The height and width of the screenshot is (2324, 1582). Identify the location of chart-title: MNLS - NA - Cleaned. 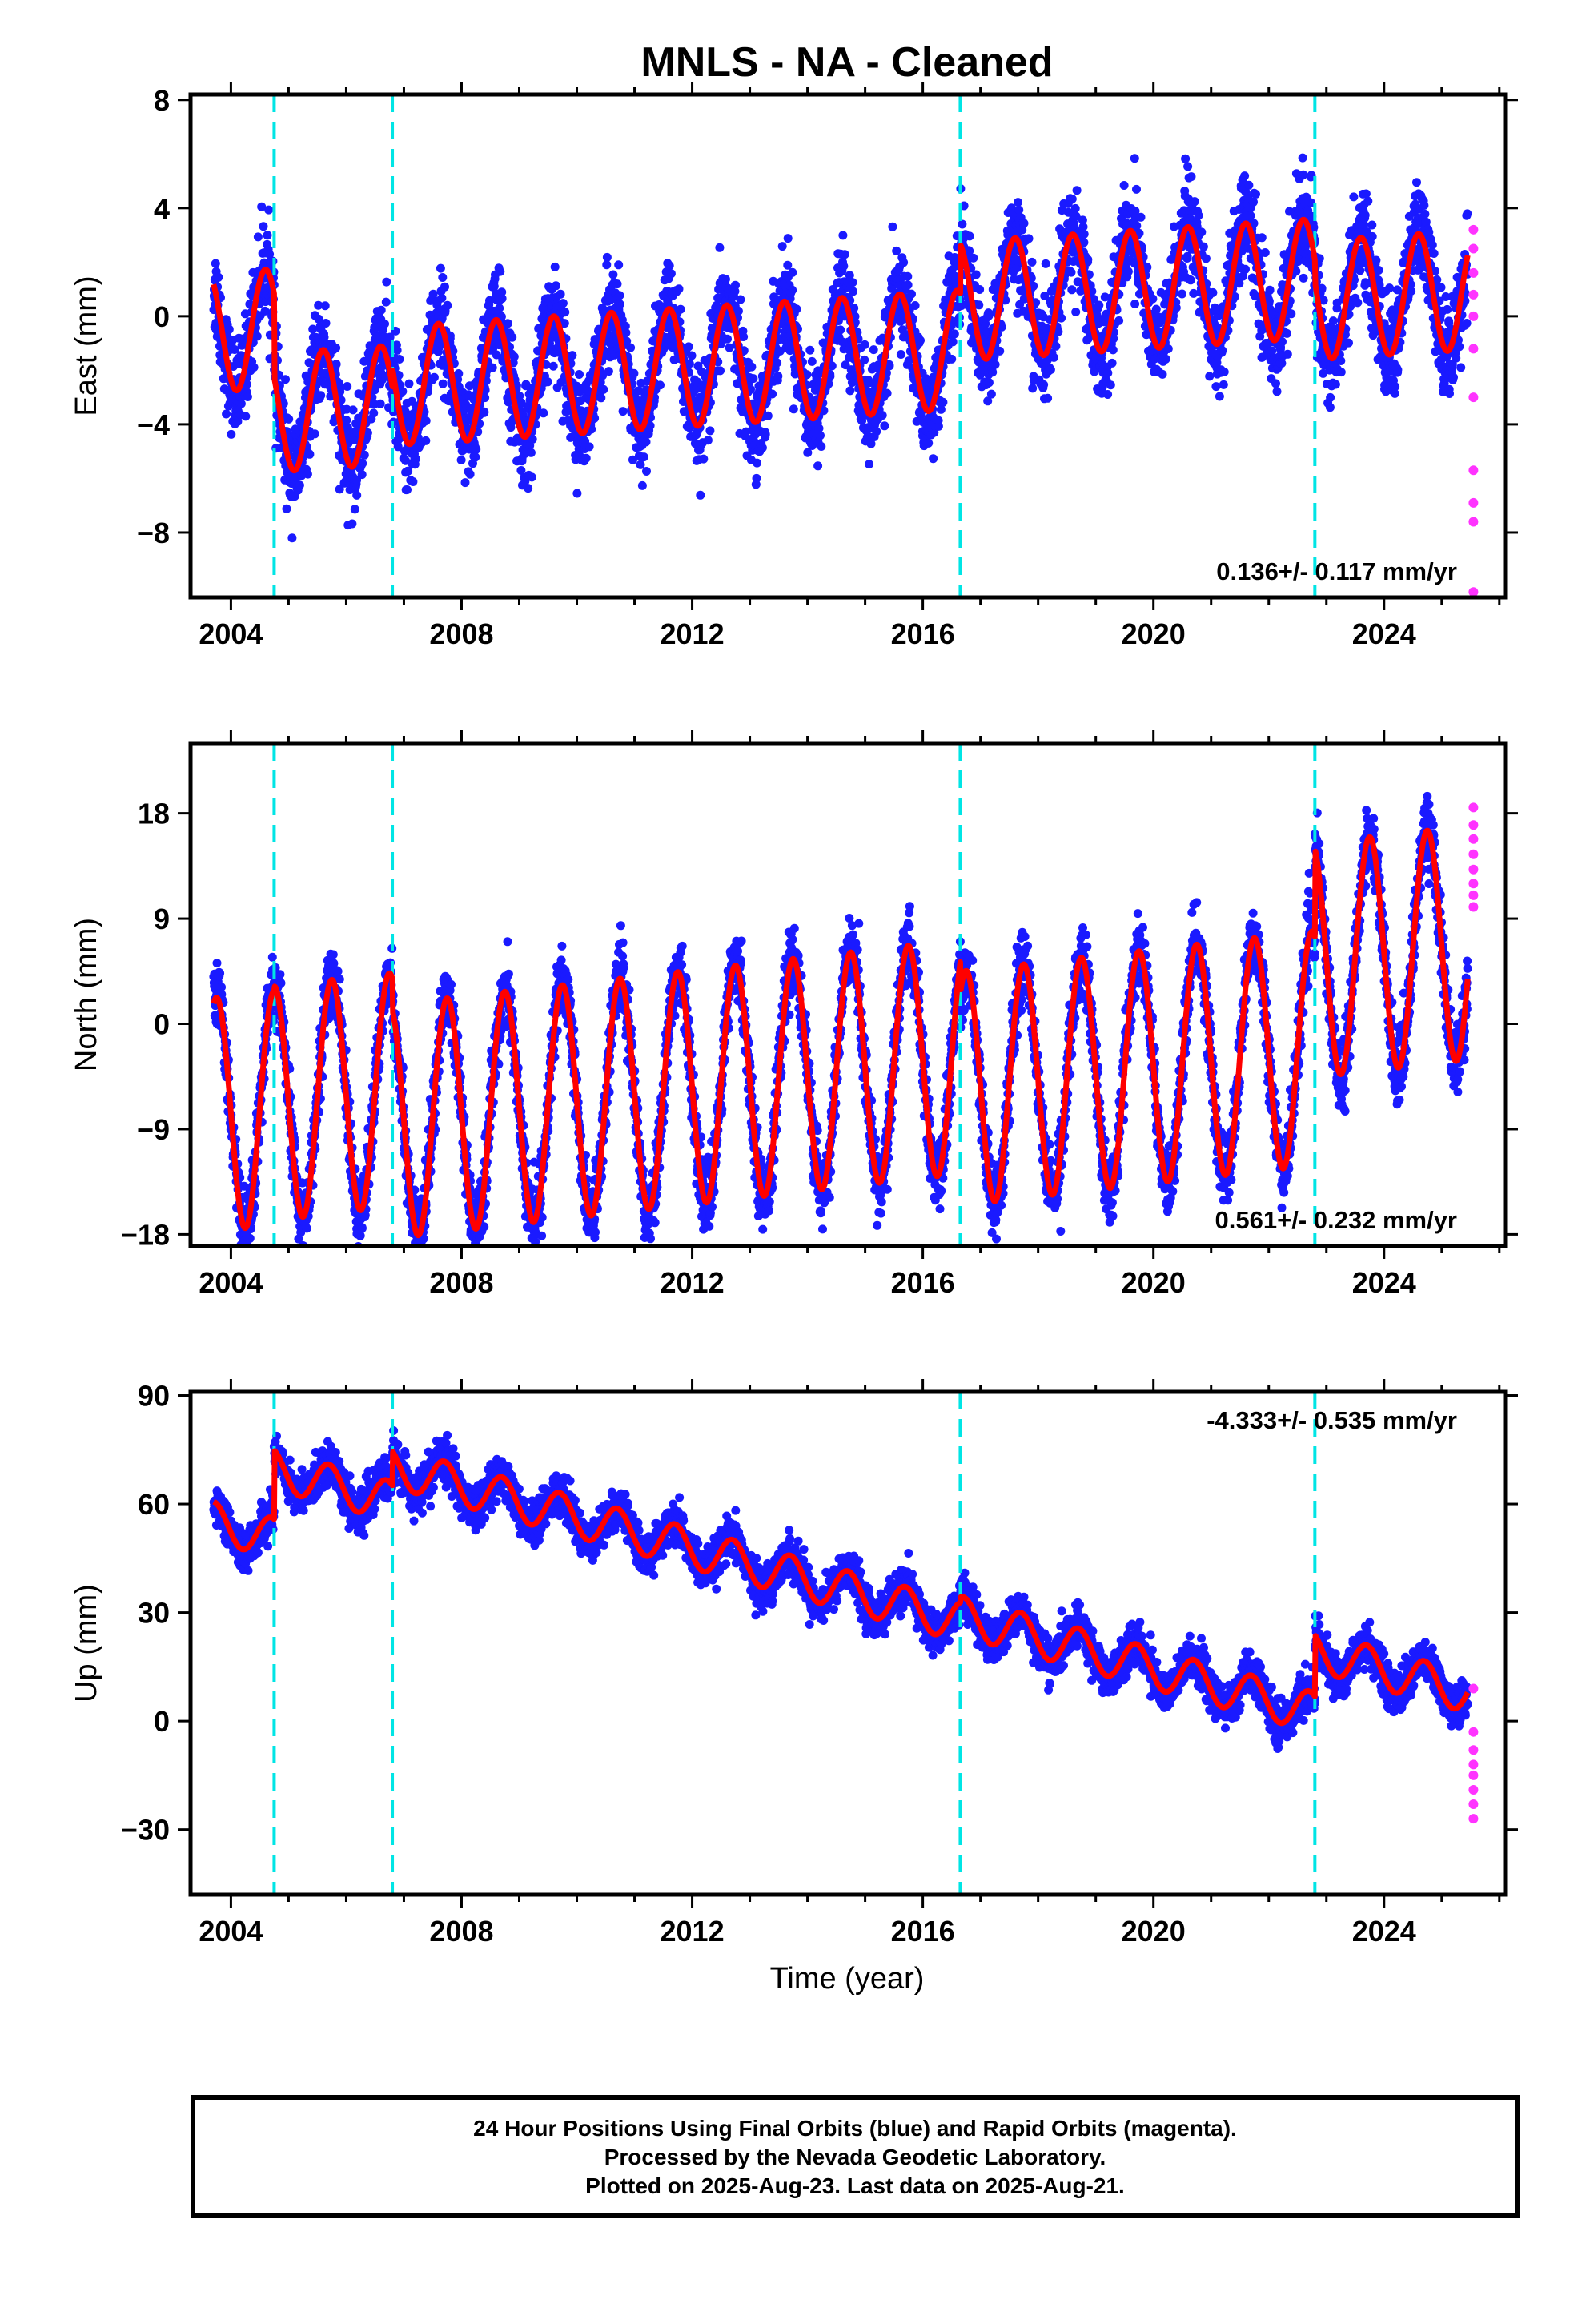
(847, 62).